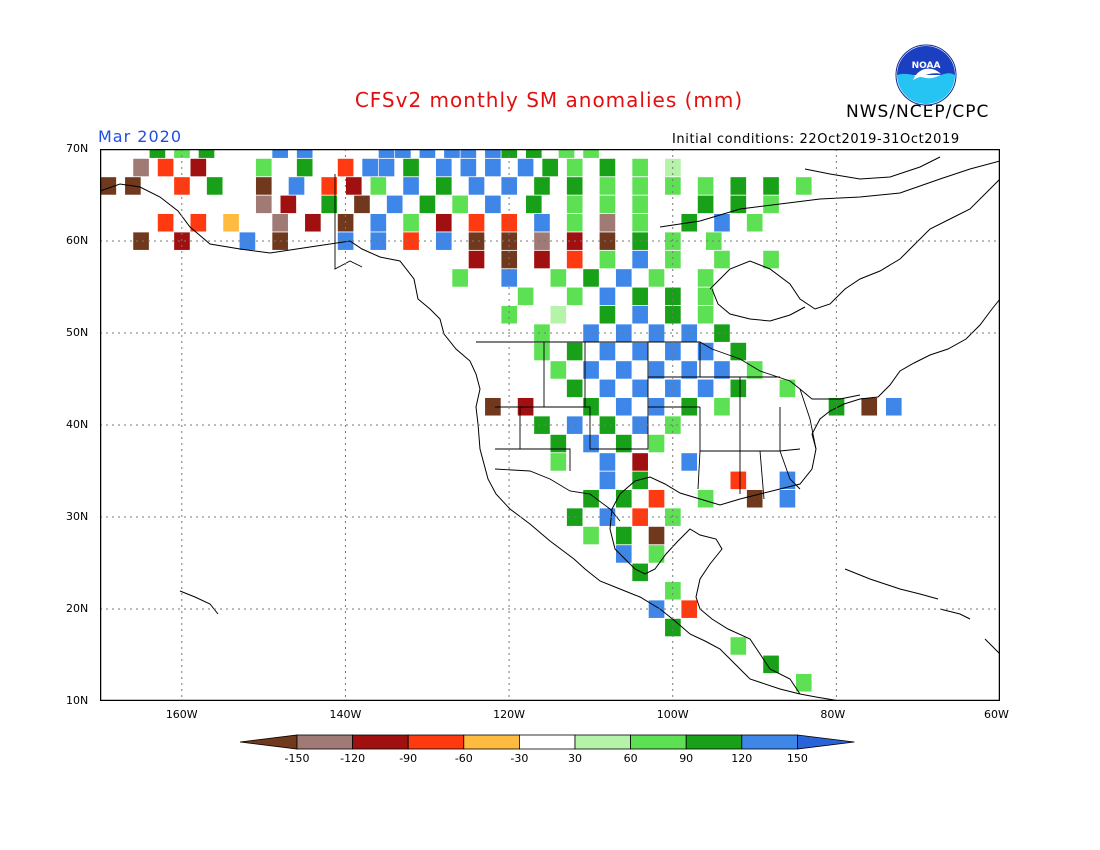  Describe the element at coordinates (77, 332) in the screenshot. I see `latitude-label: 50N` at that location.